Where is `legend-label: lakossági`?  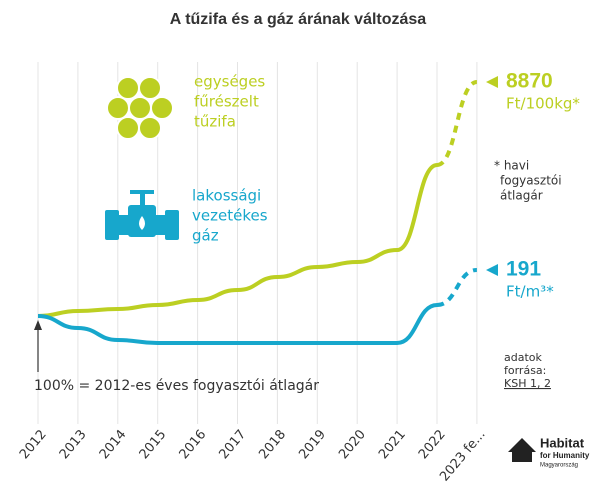 legend-label: lakossági is located at coordinates (226, 196).